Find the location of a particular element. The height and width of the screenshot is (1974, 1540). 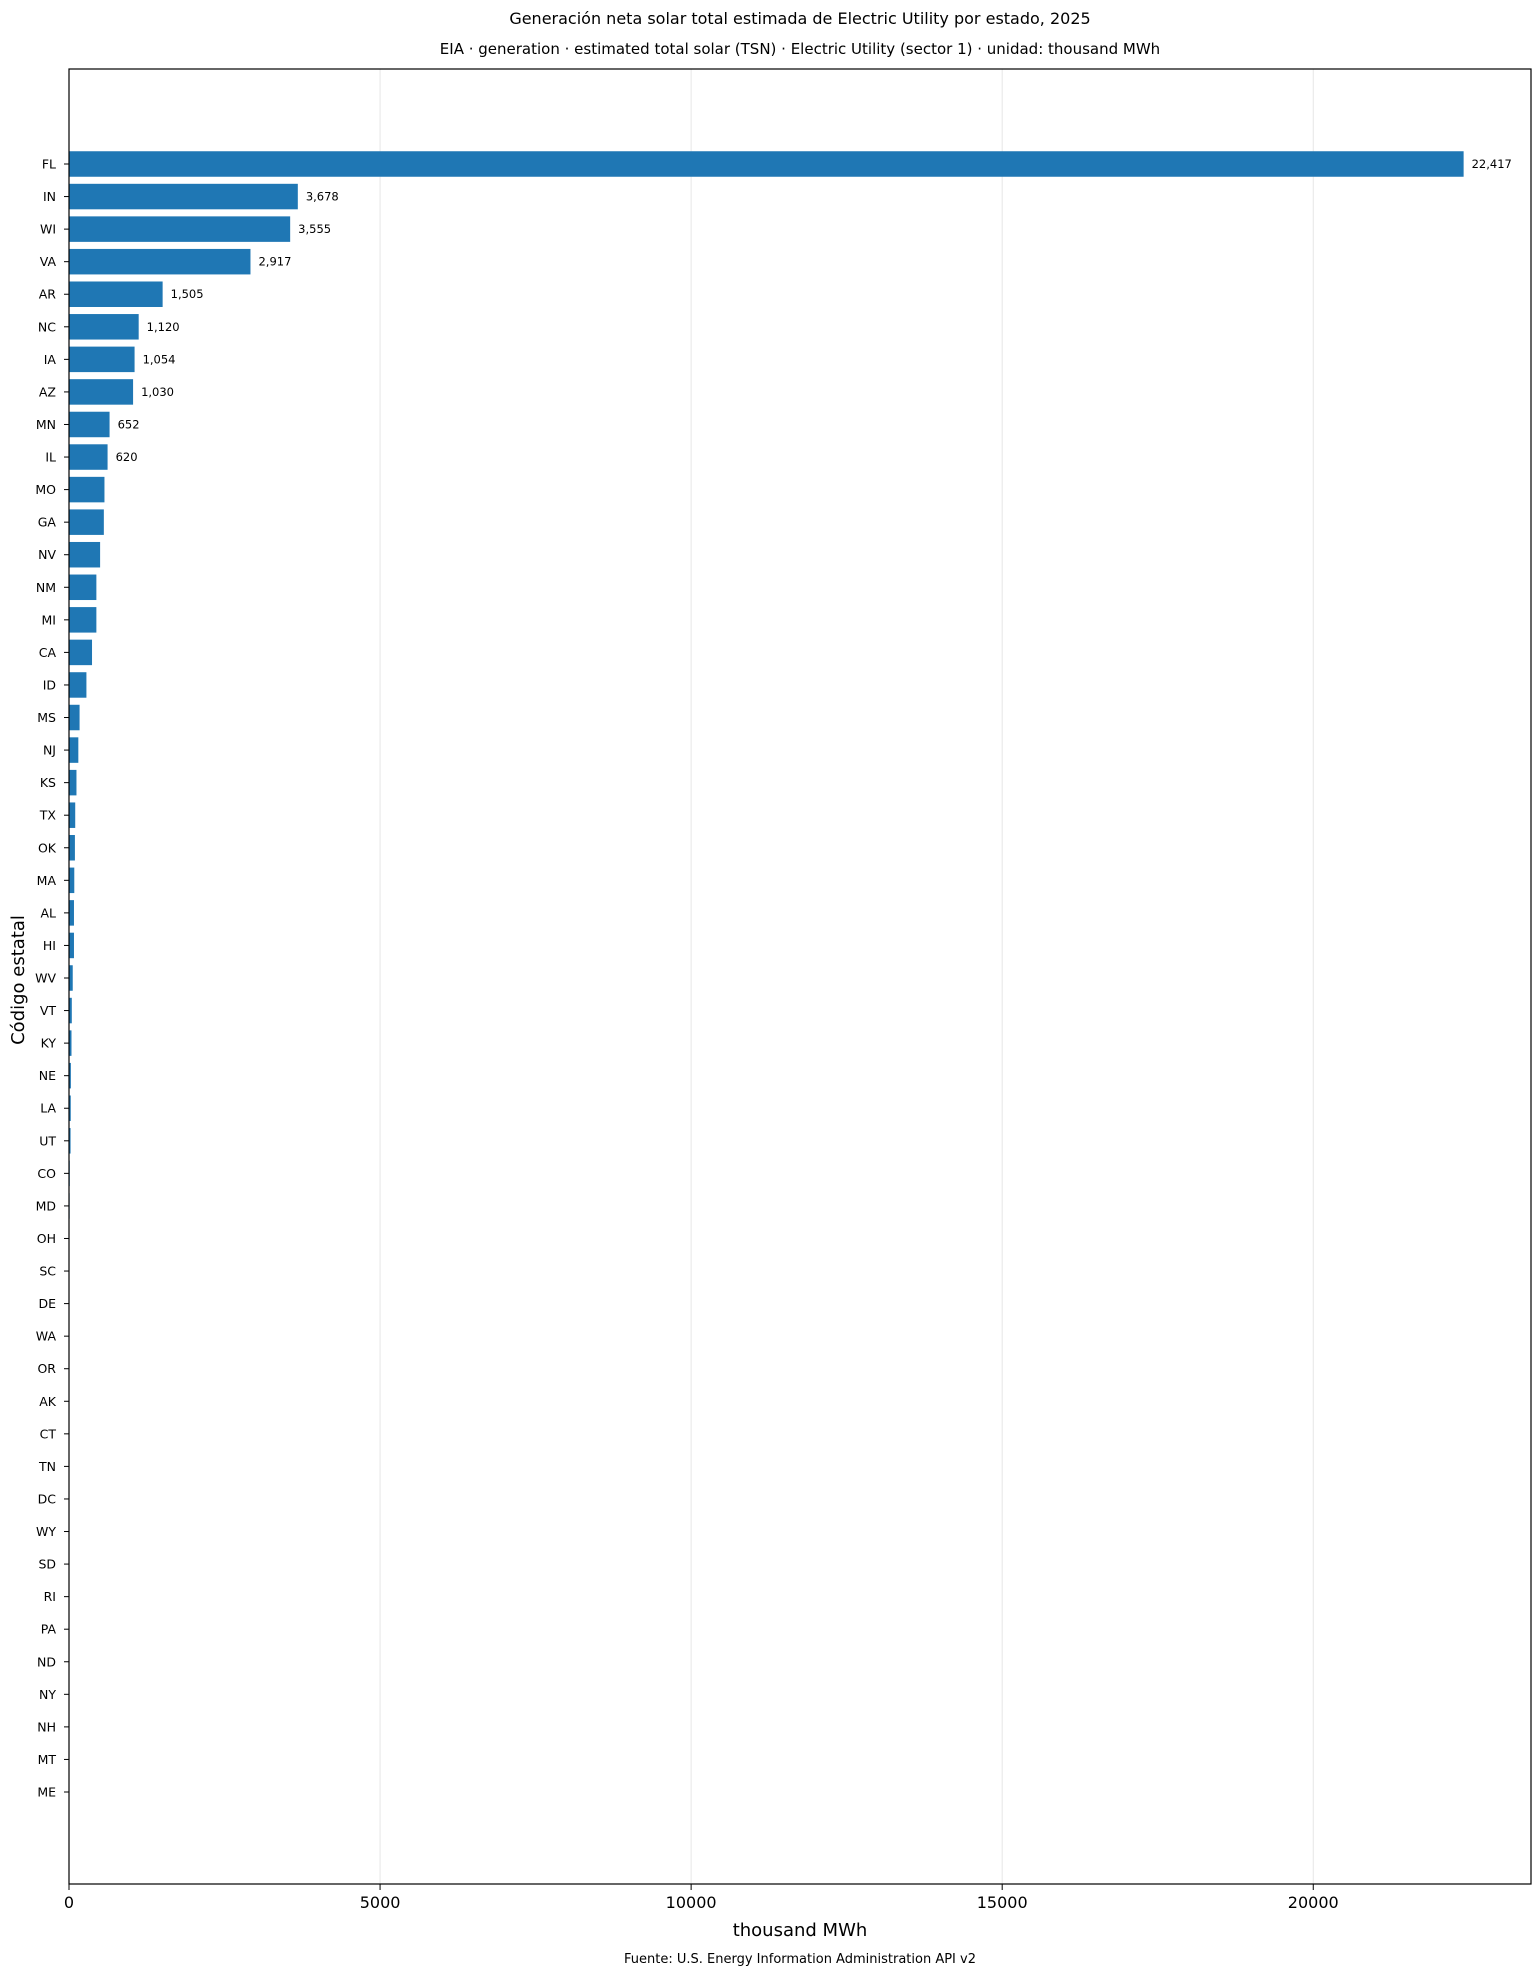

y-tick-label: DC is located at coordinates (47, 1498).